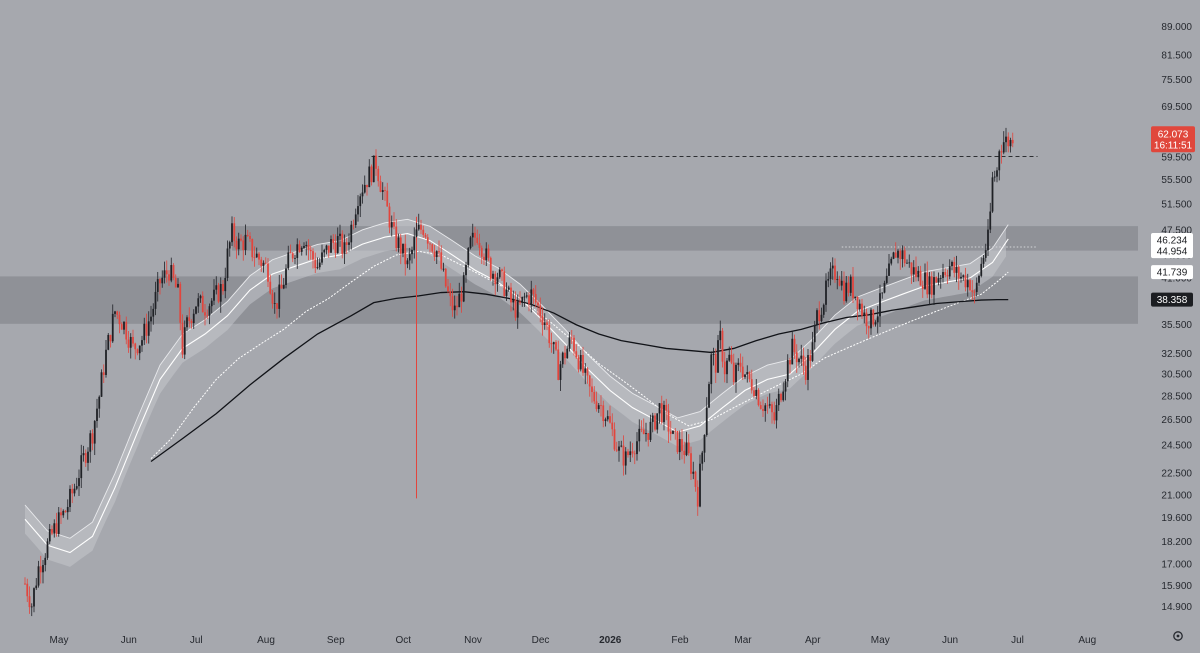 This screenshot has height=653, width=1200. Describe the element at coordinates (1178, 636) in the screenshot. I see `settings-gear-icon` at that location.